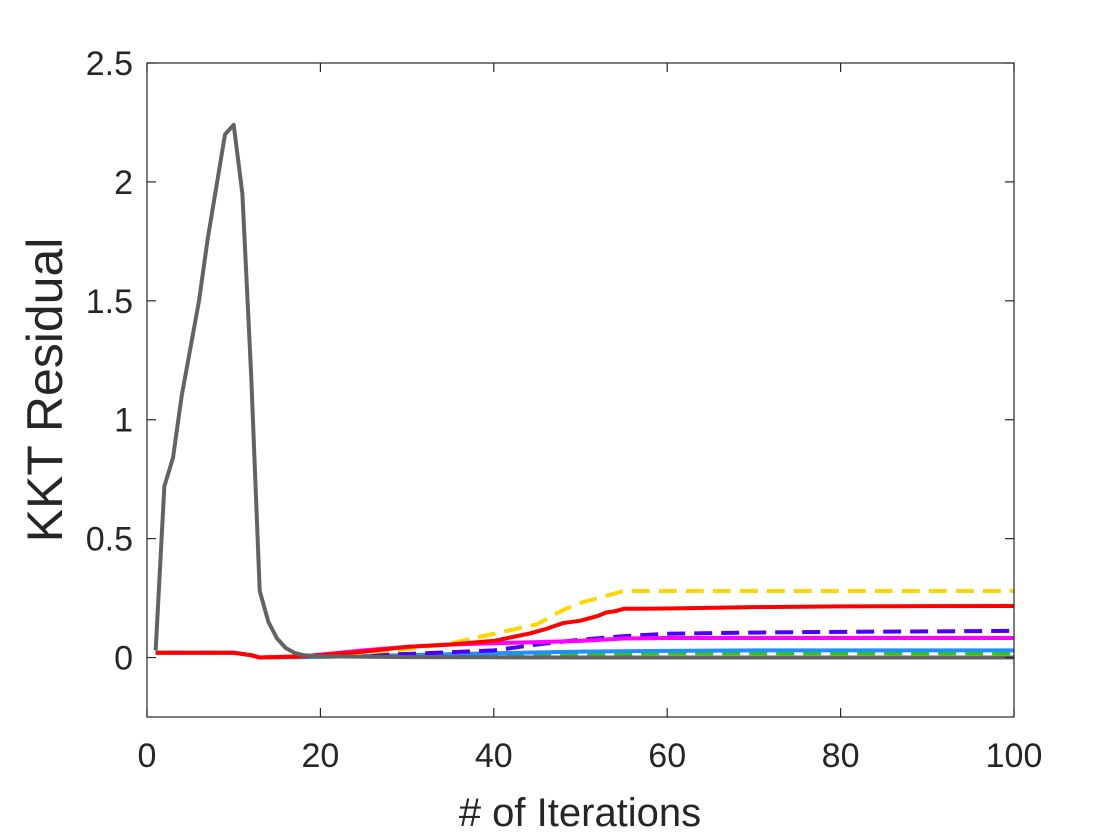  Describe the element at coordinates (580, 813) in the screenshot. I see `x-axis-title: # of Iterations` at that location.